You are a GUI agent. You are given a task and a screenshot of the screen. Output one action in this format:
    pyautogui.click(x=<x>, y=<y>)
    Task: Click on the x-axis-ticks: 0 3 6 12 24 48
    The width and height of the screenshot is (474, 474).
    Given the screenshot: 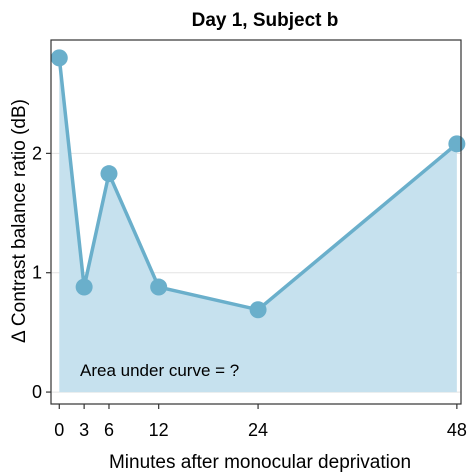 What is the action you would take?
    pyautogui.click(x=260, y=422)
    